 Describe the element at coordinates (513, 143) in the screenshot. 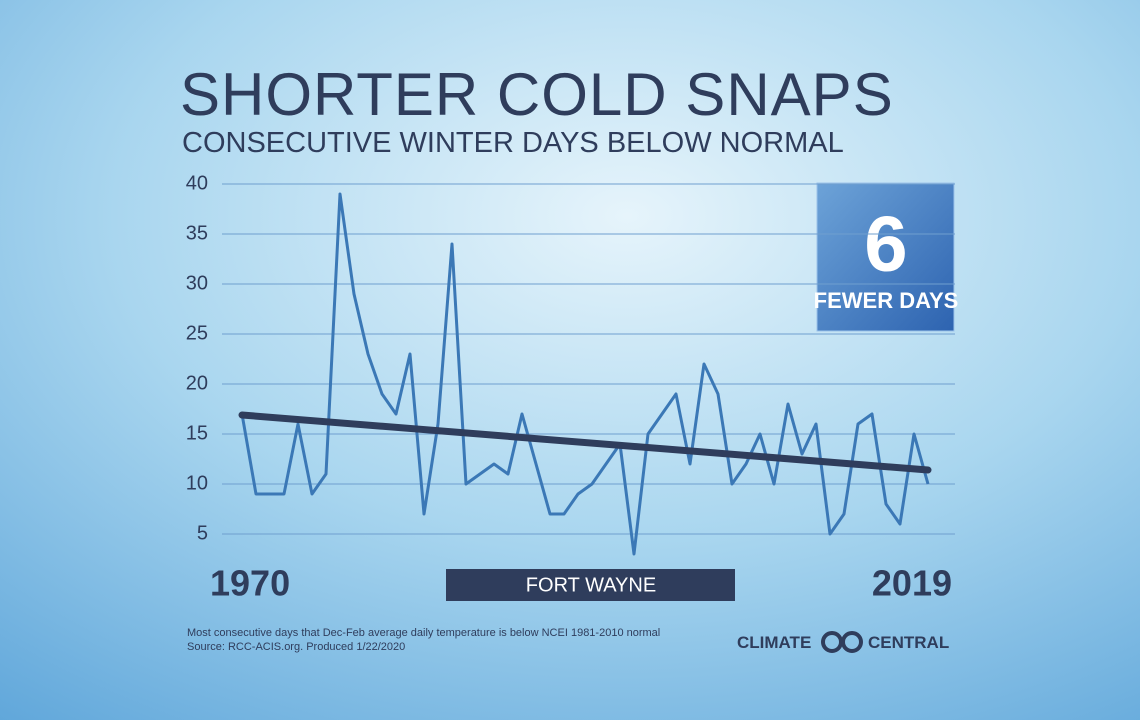

I see `chart-subtitle: CONSECUTIVE WINTER DAYS BELOW NORMAL` at that location.